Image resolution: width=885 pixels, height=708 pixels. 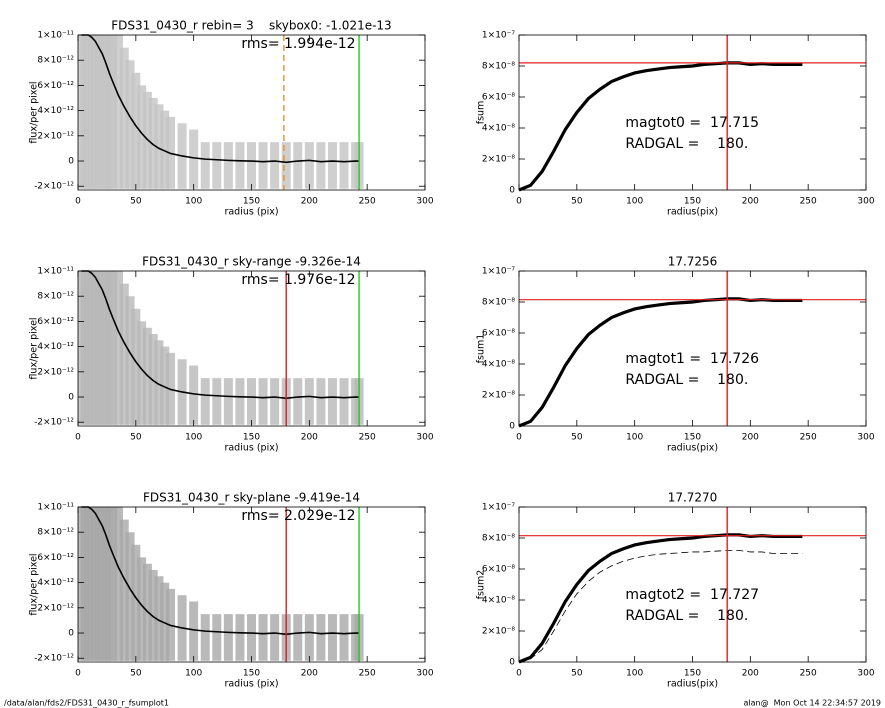 I want to click on rms-annotation: rms= 1.976e-12, so click(x=298, y=280).